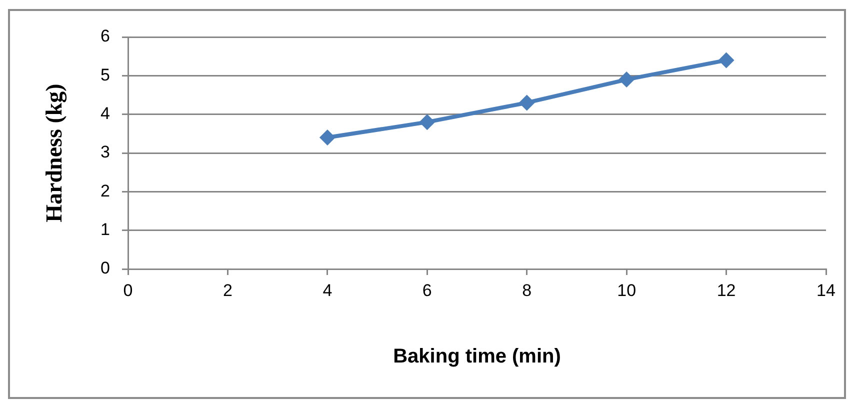 This screenshot has height=407, width=856. I want to click on y-tick-label: 3, so click(105, 152).